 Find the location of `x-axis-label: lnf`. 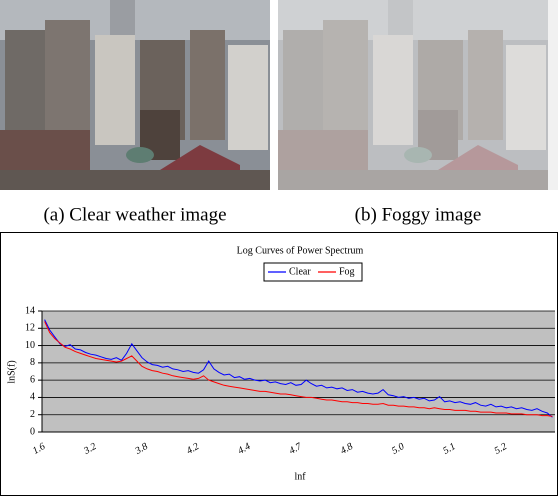

x-axis-label: lnf is located at coordinates (300, 476).